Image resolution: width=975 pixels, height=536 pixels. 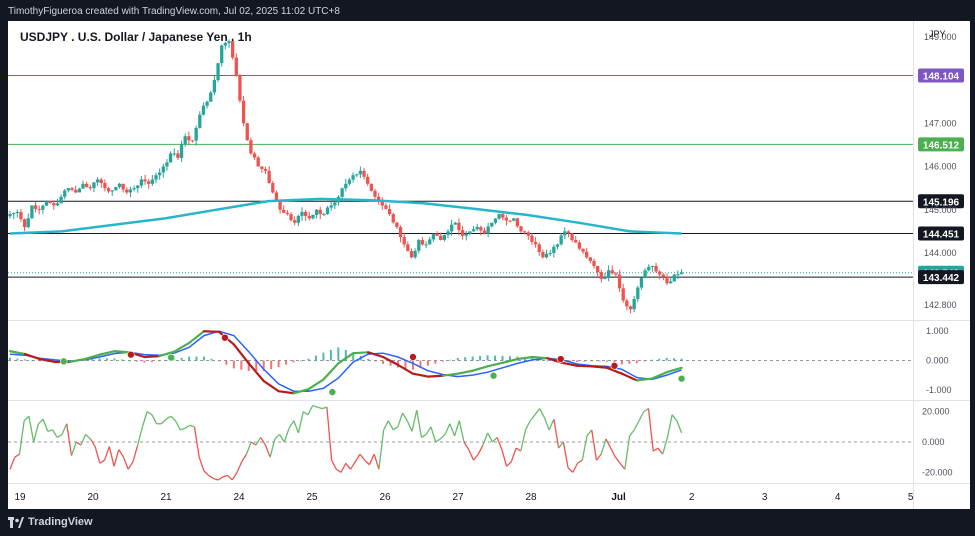 What do you see at coordinates (911, 497) in the screenshot?
I see `time-tick-label: 5` at bounding box center [911, 497].